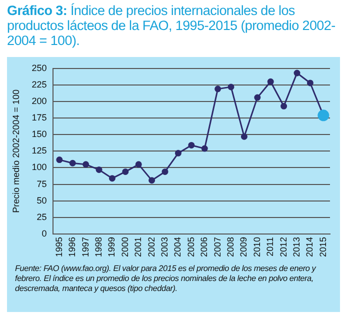 This screenshot has height=323, width=348. What do you see at coordinates (191, 247) in the screenshot?
I see `x-tick-label: 2005` at bounding box center [191, 247].